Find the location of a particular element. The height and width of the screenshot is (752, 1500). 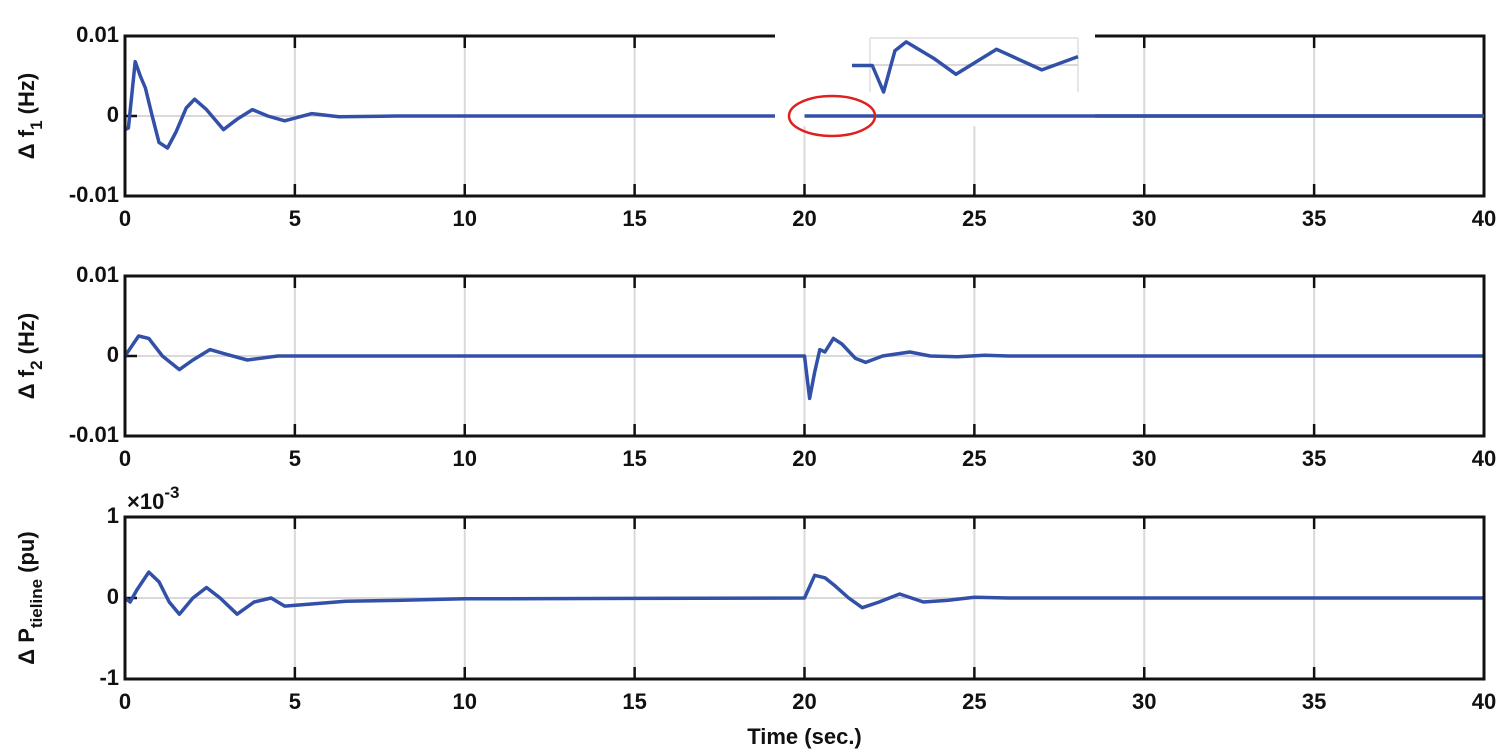

y-label-part: 1 is located at coordinates (36, 124).